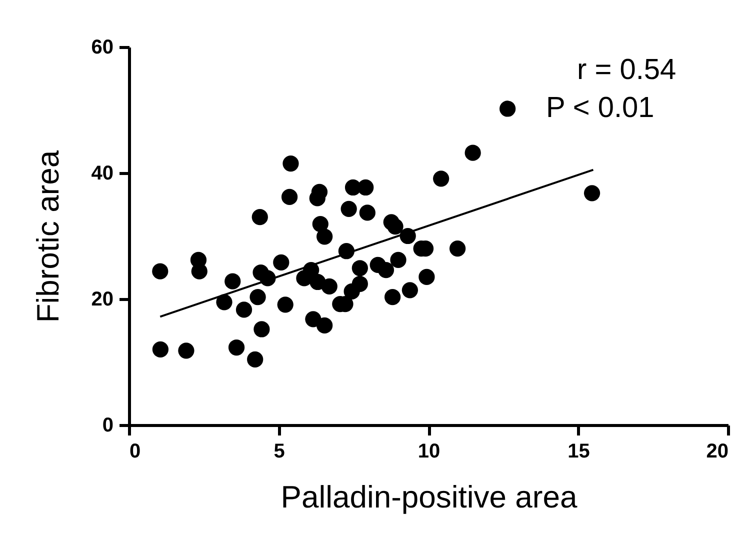  What do you see at coordinates (102, 47) in the screenshot?
I see `y-tick-label: 60` at bounding box center [102, 47].